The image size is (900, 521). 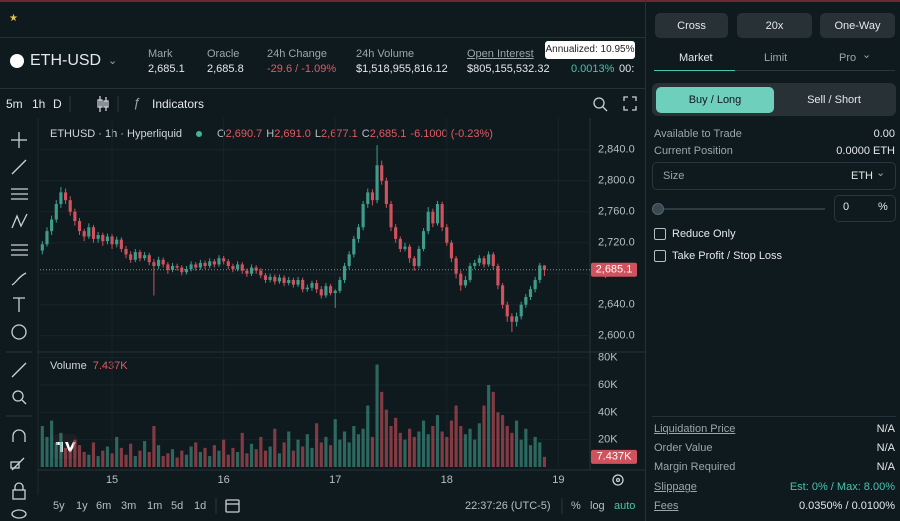 What do you see at coordinates (848, 58) in the screenshot?
I see `order-tab: Pro` at bounding box center [848, 58].